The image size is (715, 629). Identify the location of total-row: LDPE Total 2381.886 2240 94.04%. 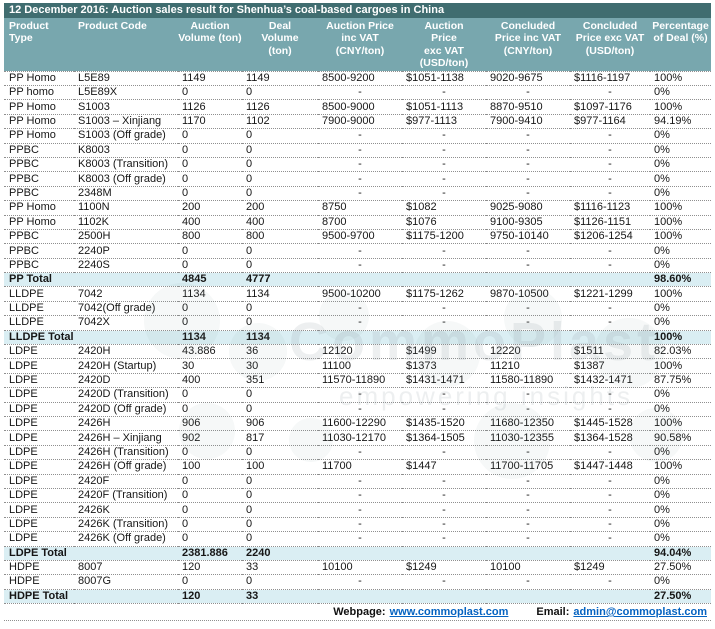
(357, 553).